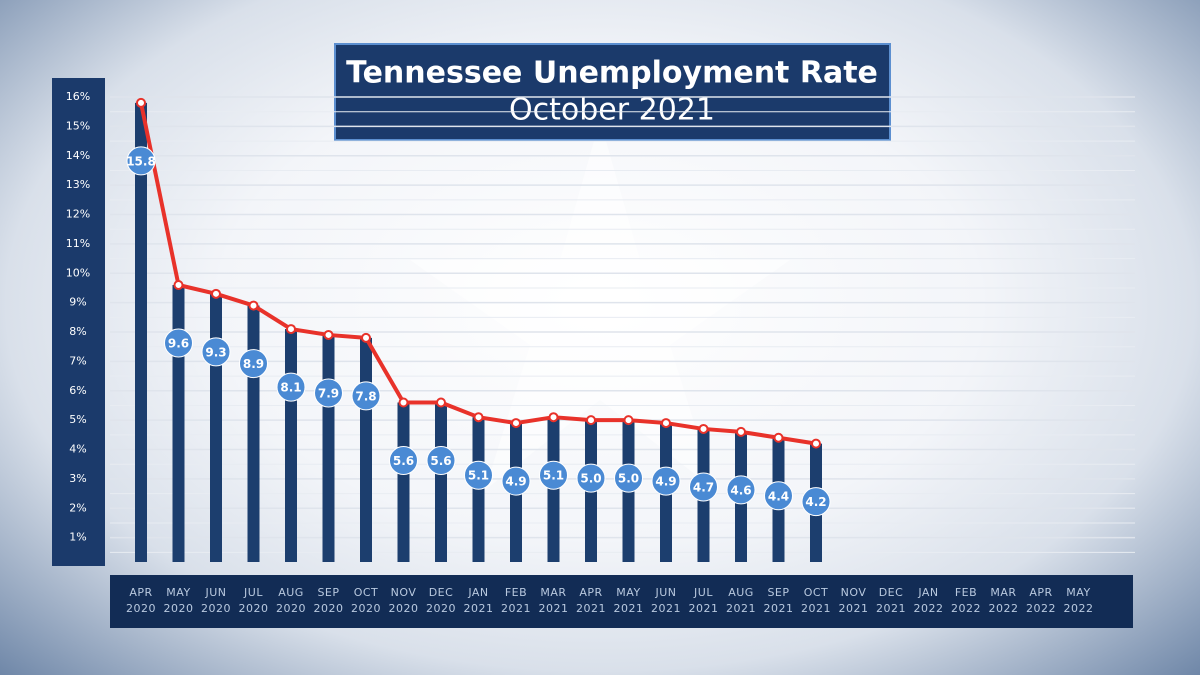 The height and width of the screenshot is (675, 1200). I want to click on y-tick-label: 4%, so click(77, 449).